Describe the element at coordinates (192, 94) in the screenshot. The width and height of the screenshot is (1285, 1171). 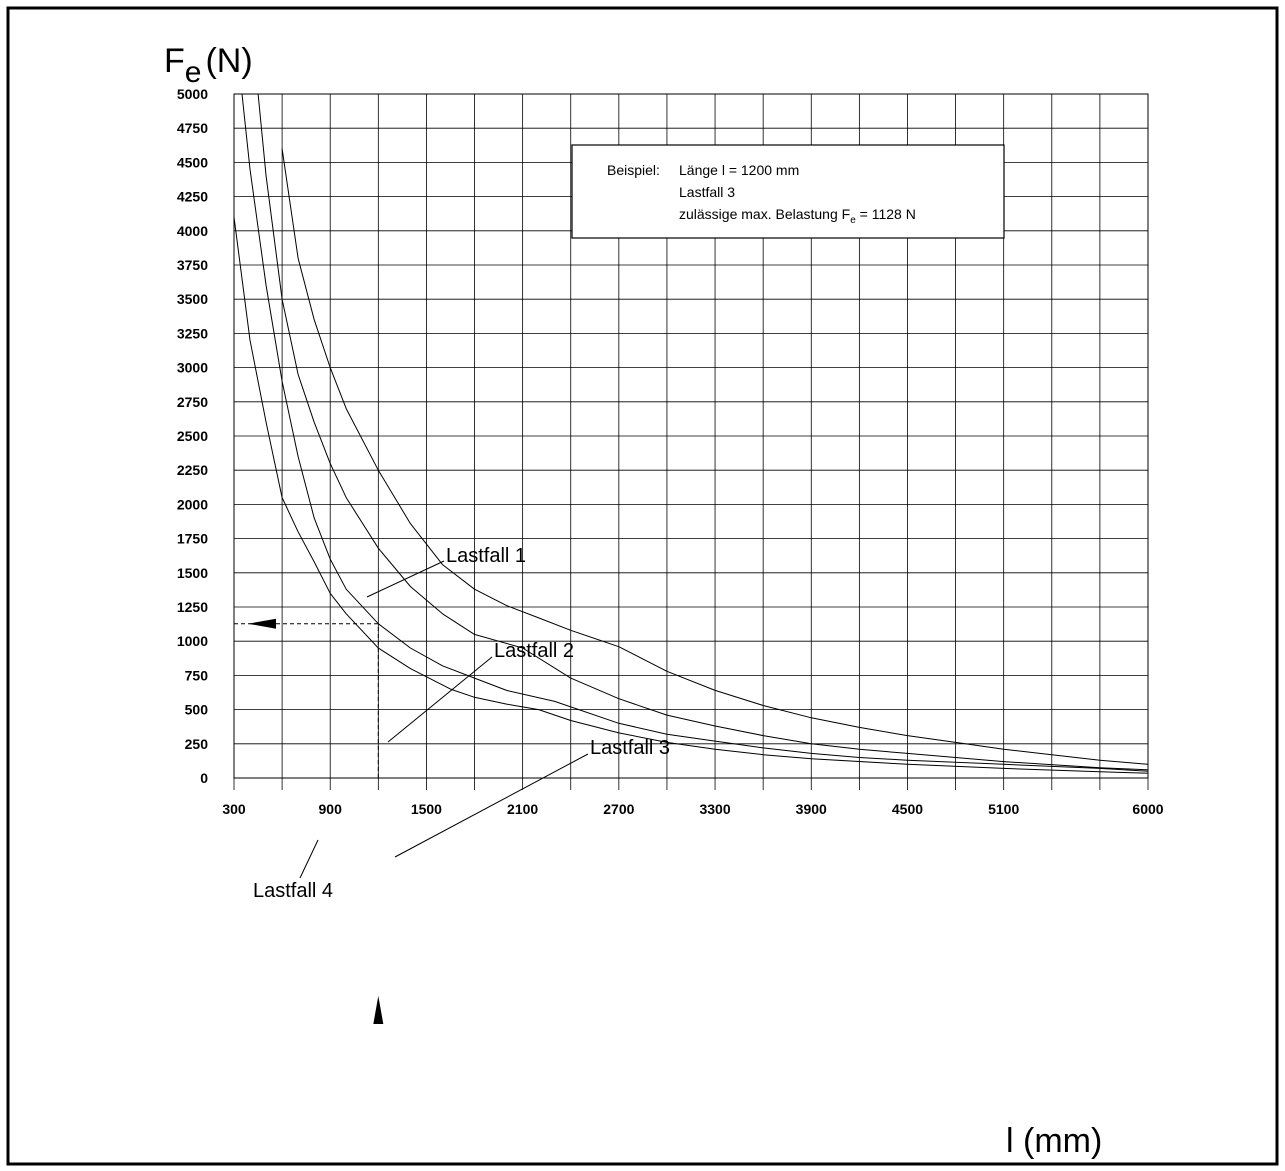
I see `y-tick-label: 5000` at that location.